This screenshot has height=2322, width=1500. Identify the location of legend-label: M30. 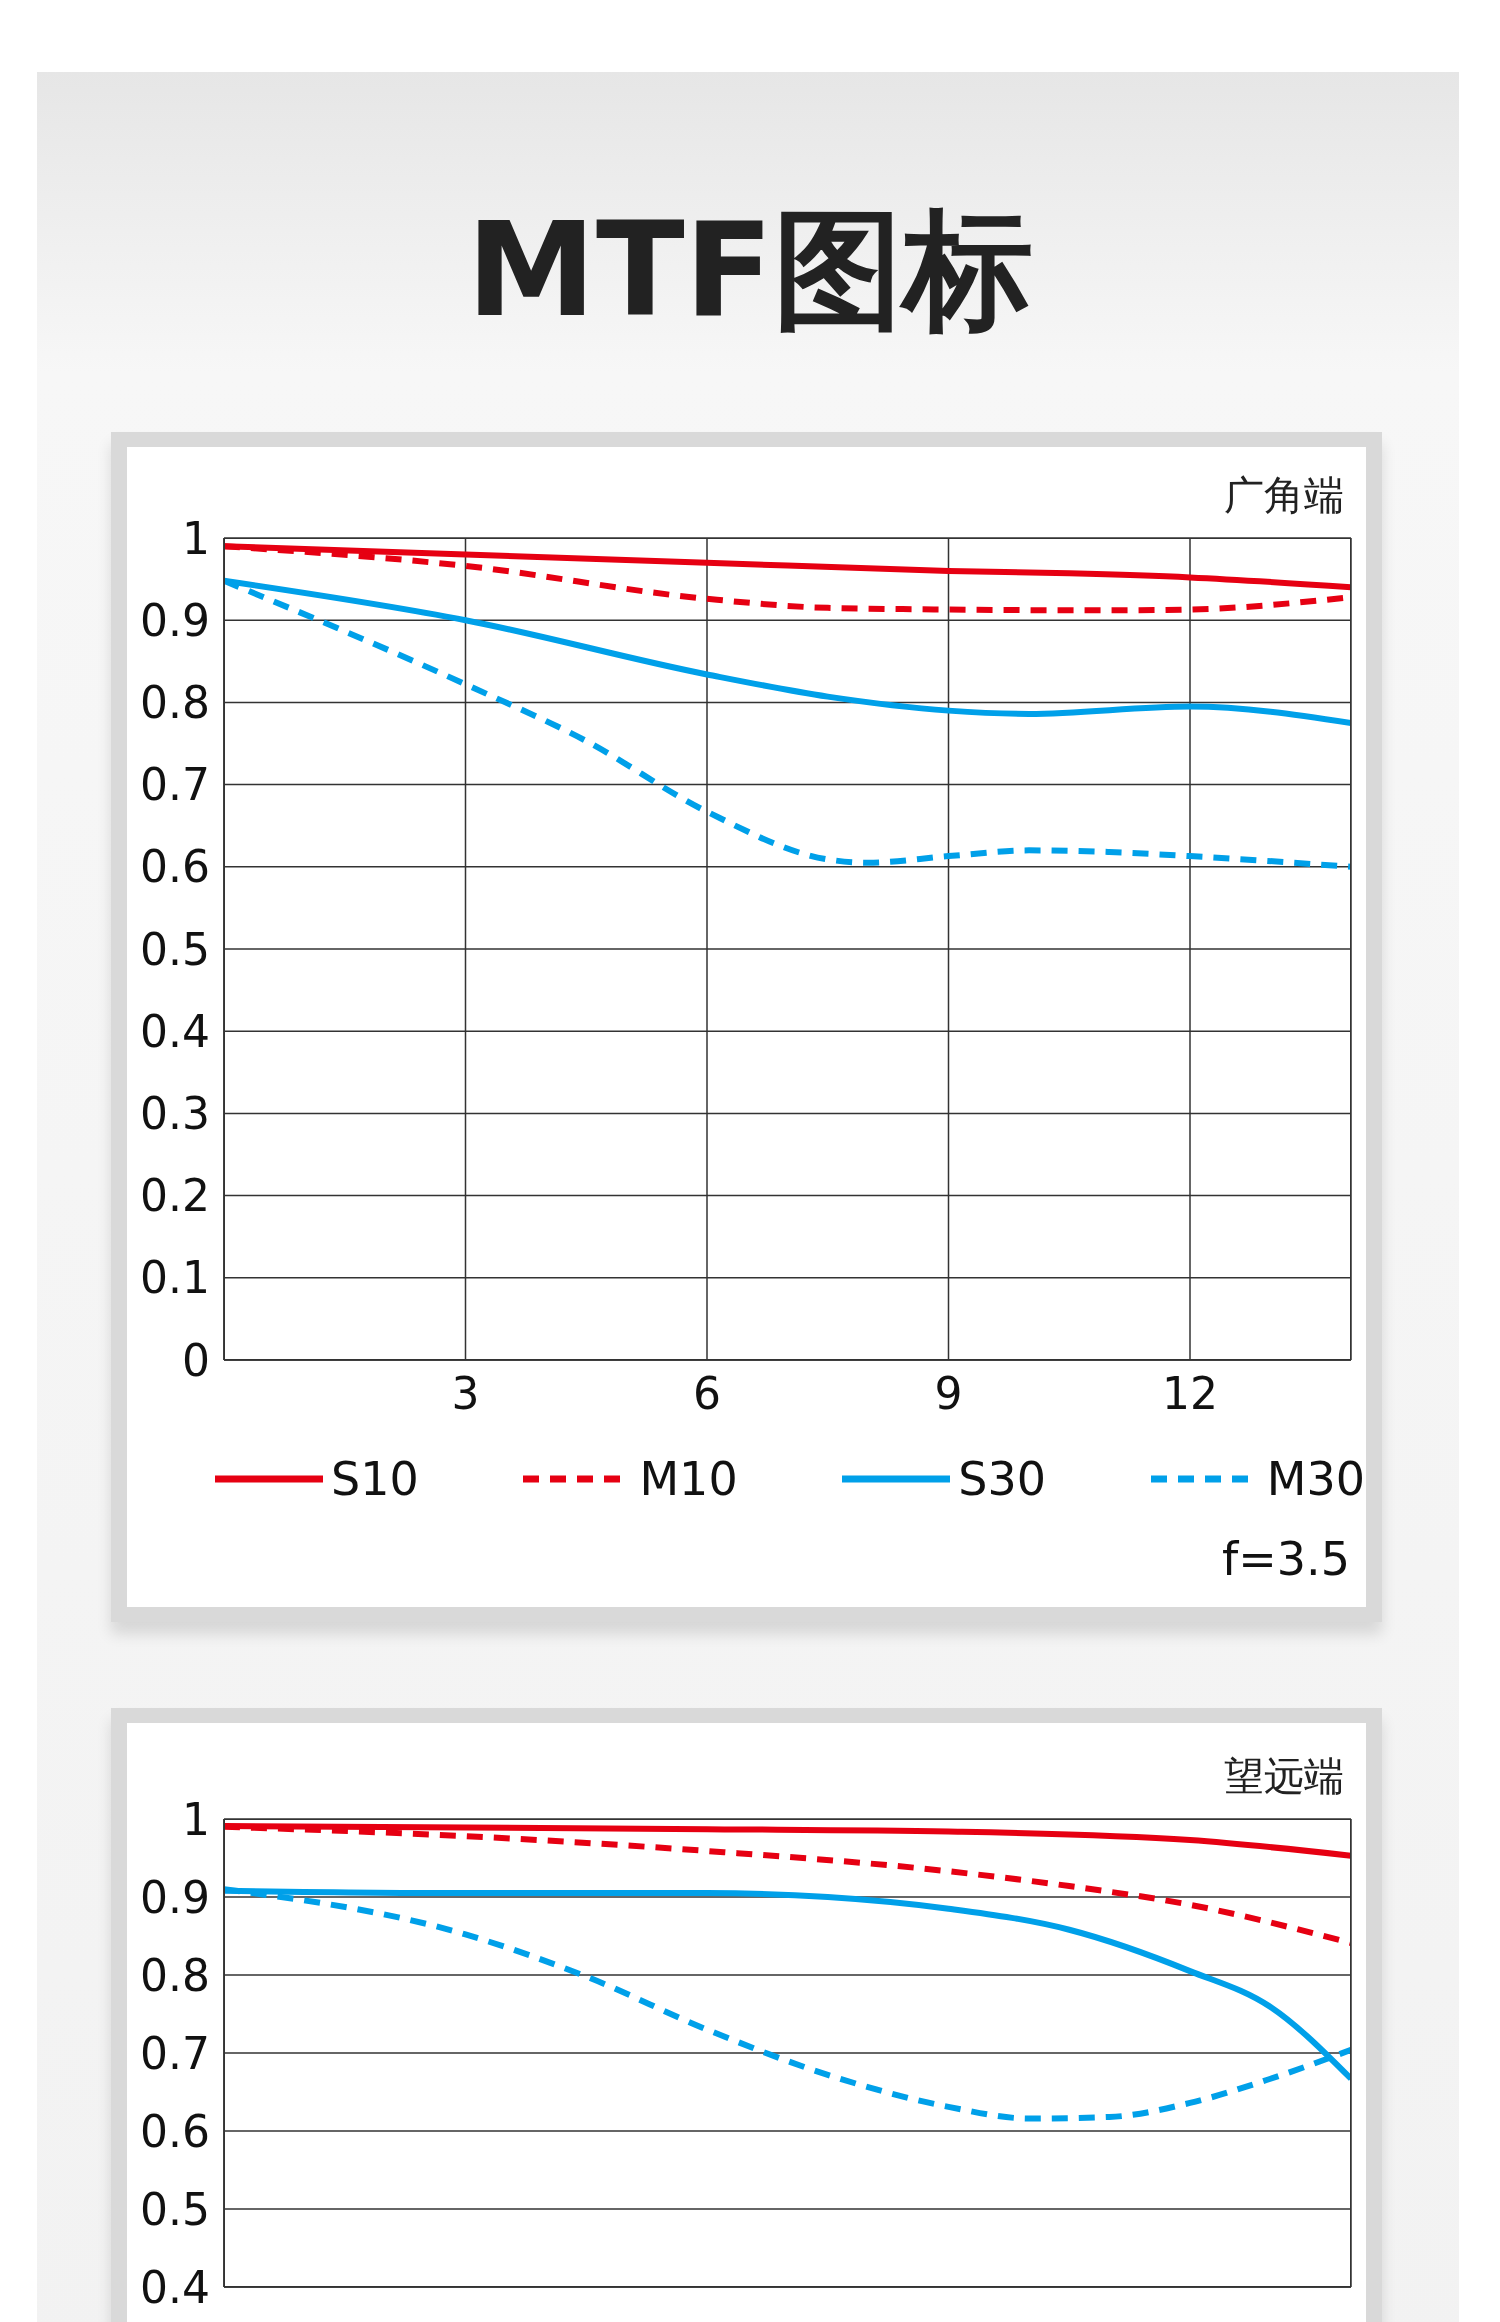
(1315, 1479).